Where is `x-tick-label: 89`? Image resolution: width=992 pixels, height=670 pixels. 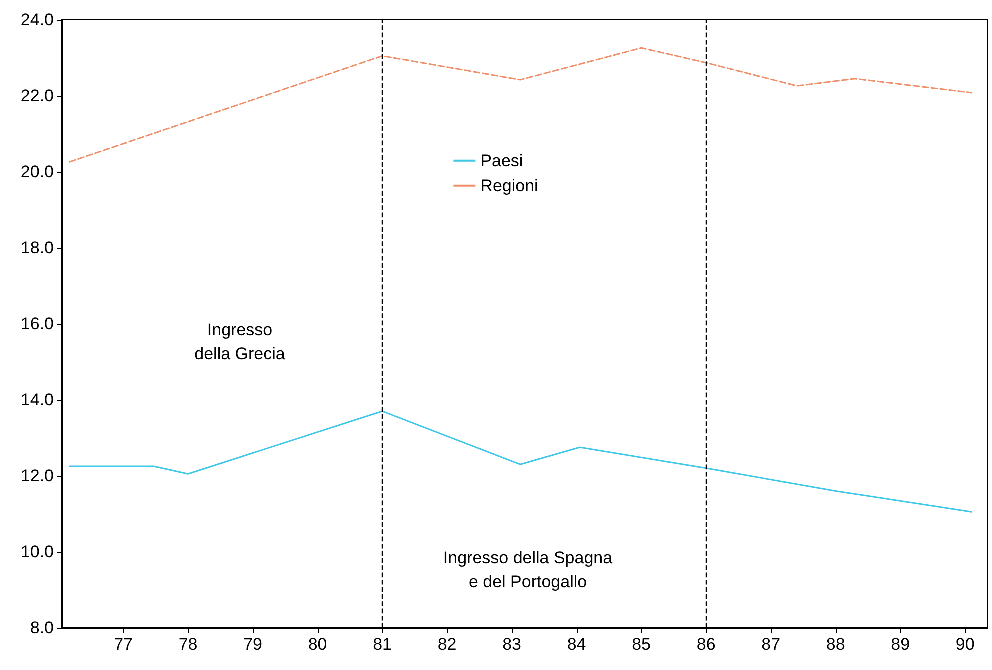
x-tick-label: 89 is located at coordinates (900, 644).